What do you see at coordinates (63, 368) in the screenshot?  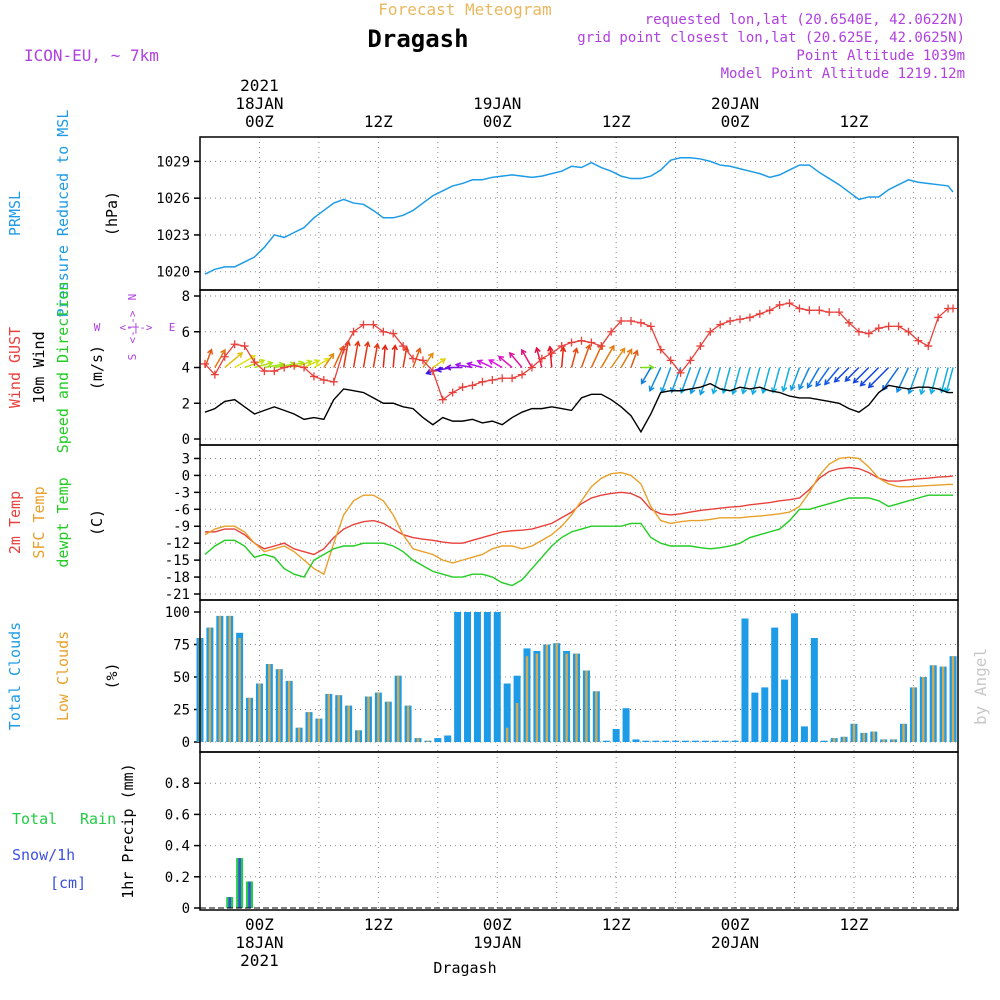 I see `wind-label-2: Speed and Direction` at bounding box center [63, 368].